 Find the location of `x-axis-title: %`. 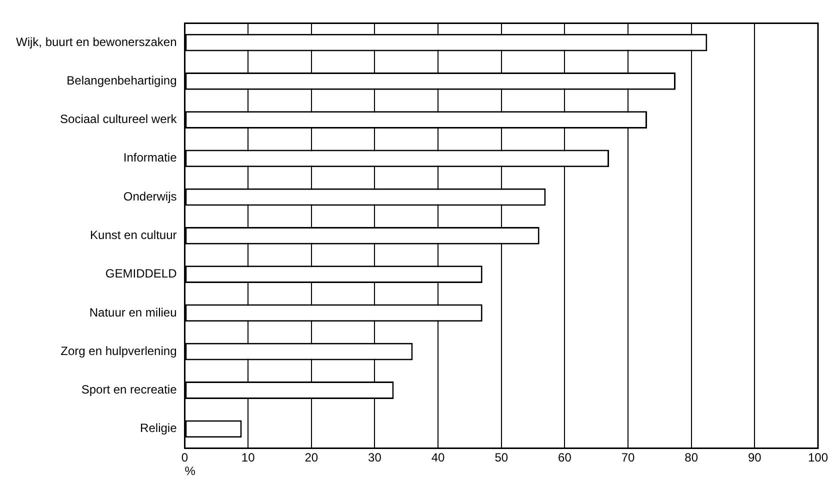

x-axis-title: % is located at coordinates (190, 471).